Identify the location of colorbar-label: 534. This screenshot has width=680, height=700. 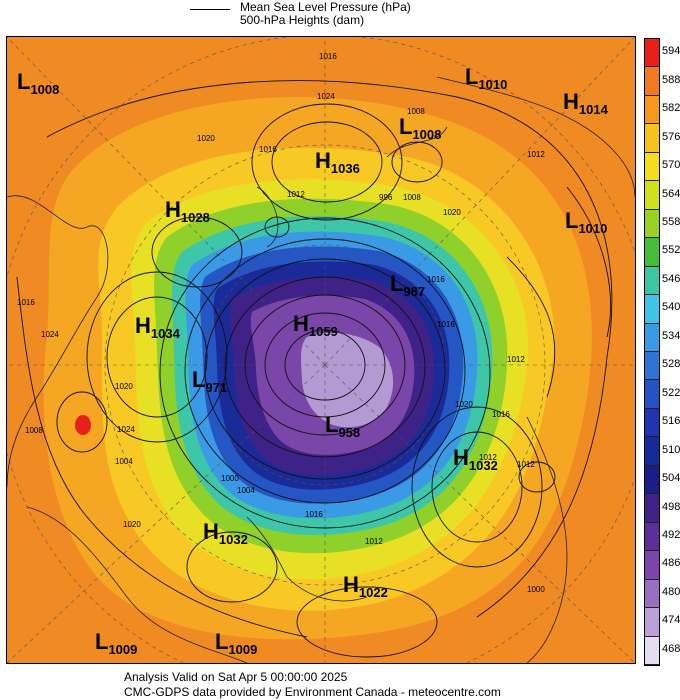
(671, 335).